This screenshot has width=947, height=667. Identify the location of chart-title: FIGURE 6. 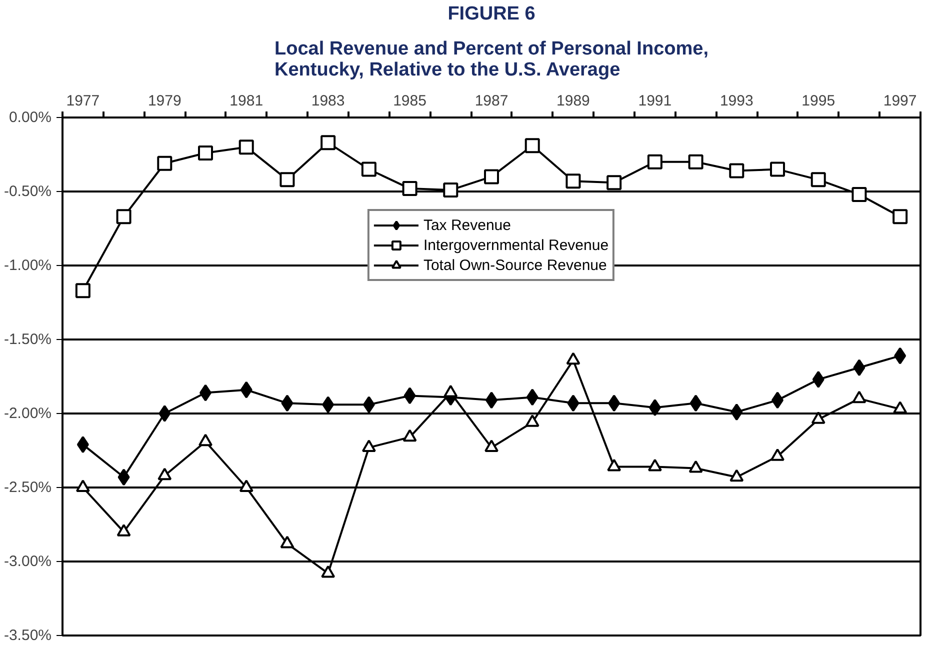
(492, 14).